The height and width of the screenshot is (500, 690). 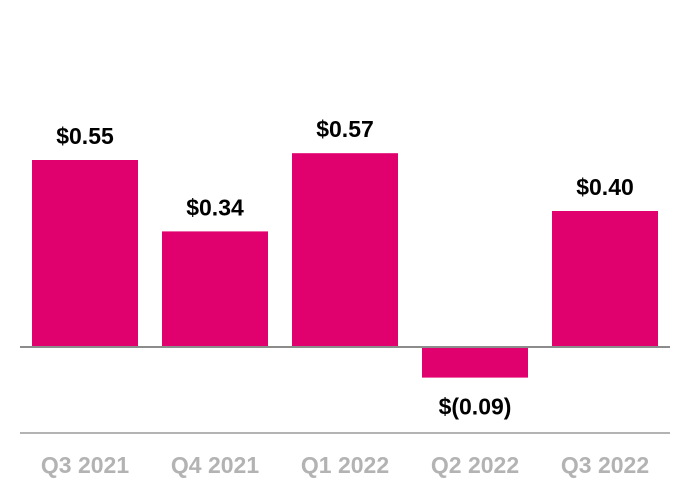 I want to click on category-labels-group: Q3 2021 Q4 2021 Q1 2022 Q2 2022 Q3 2022, so click(x=345, y=465).